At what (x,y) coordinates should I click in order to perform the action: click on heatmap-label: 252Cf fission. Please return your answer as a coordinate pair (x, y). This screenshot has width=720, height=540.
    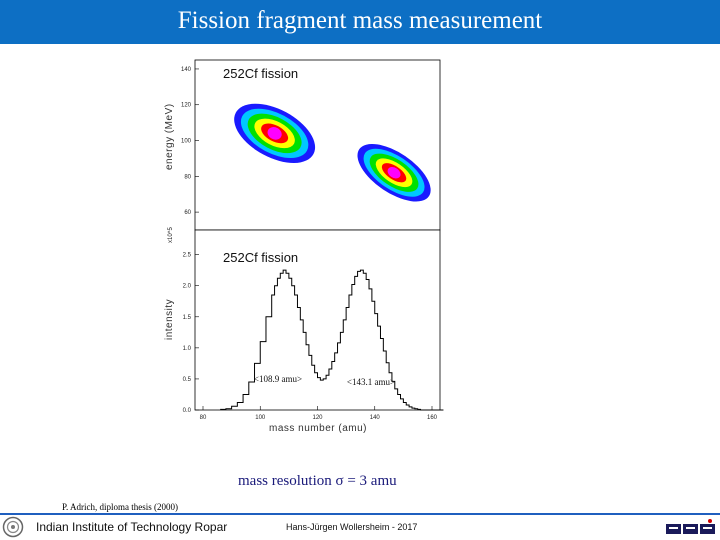
    Looking at the image, I should click on (260, 73).